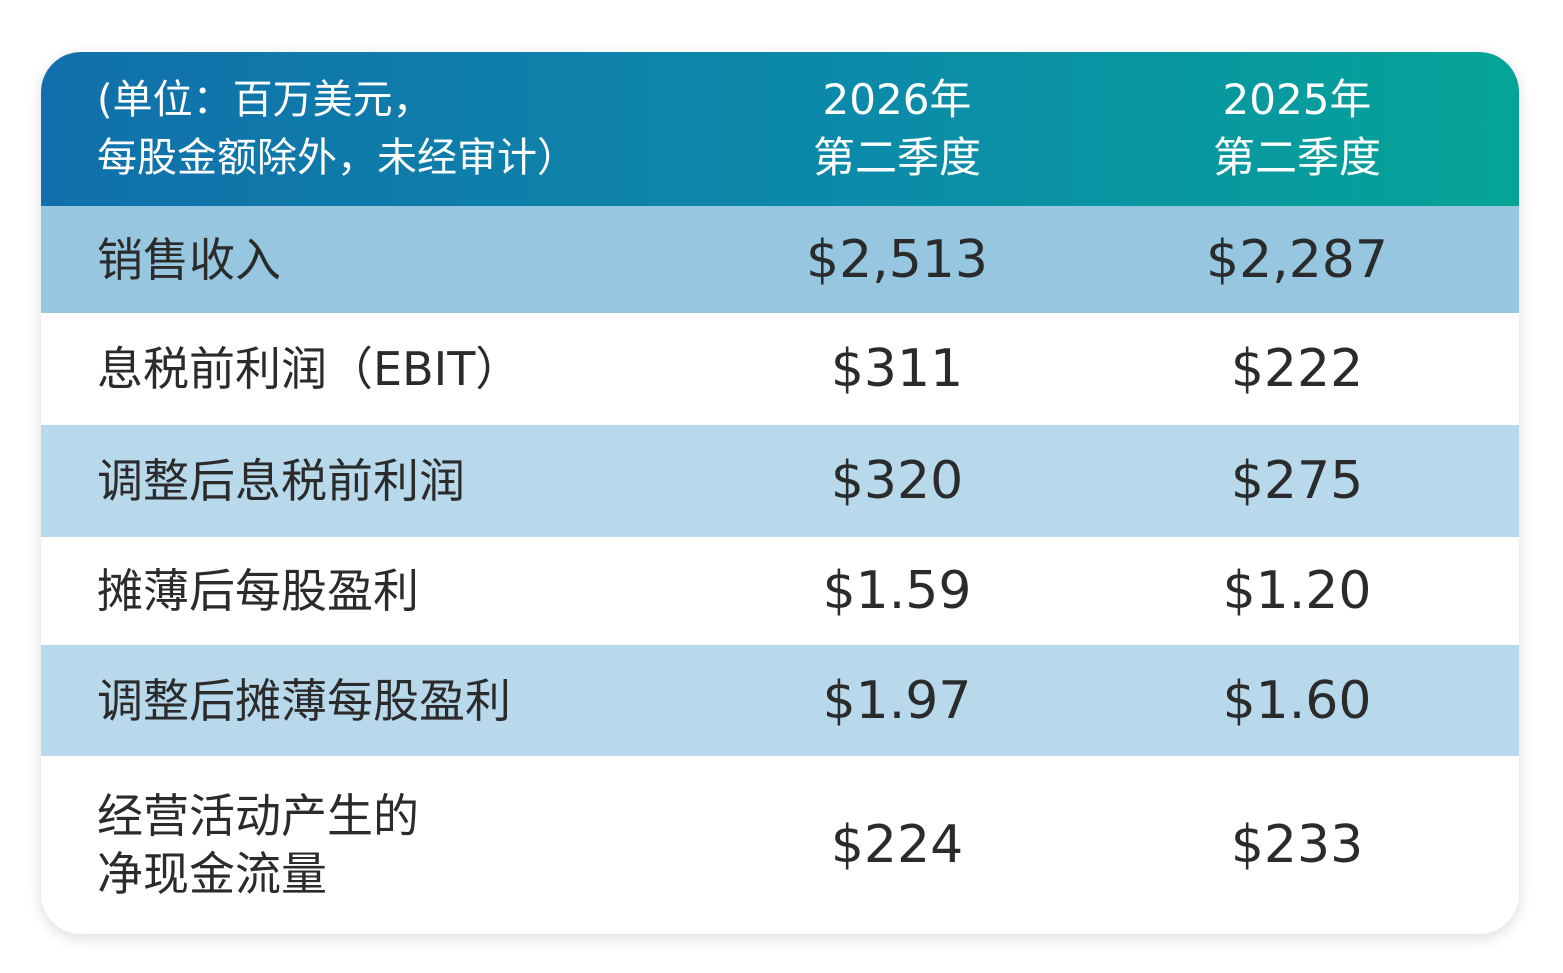  I want to click on row-value-2026: $1.59, so click(897, 591).